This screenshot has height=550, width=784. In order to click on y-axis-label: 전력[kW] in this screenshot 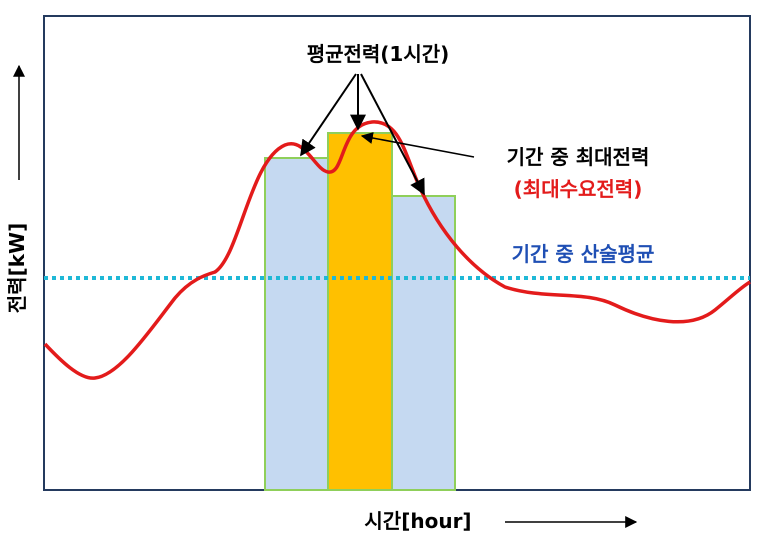, I will do `click(17, 268)`.